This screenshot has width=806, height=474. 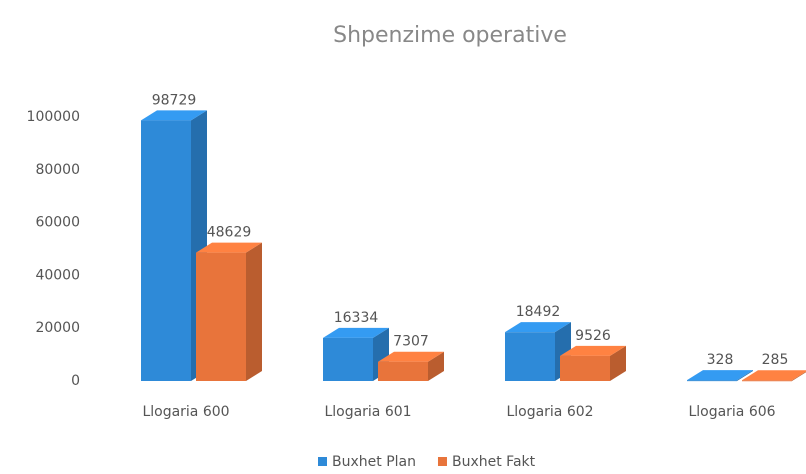 I want to click on y-tick-label: 40000, so click(x=57, y=275).